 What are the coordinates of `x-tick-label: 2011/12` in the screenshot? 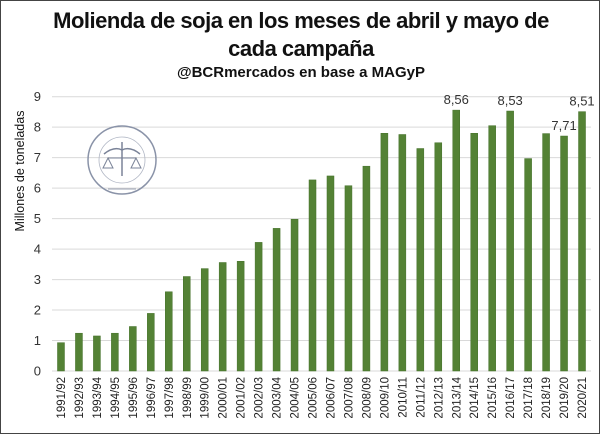 It's located at (421, 397).